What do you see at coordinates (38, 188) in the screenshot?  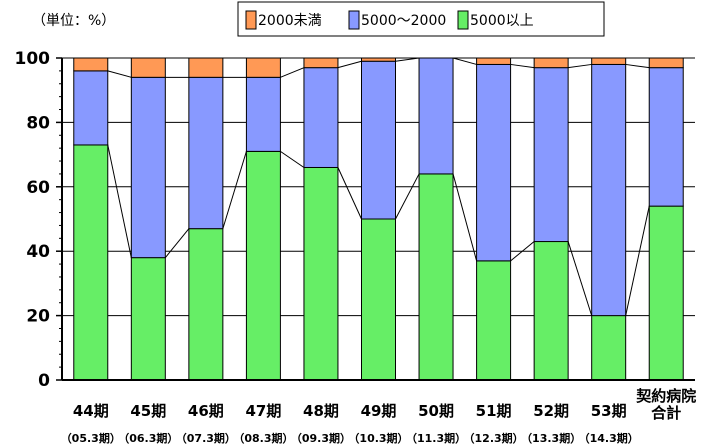 I see `y-tick-label: 60` at bounding box center [38, 188].